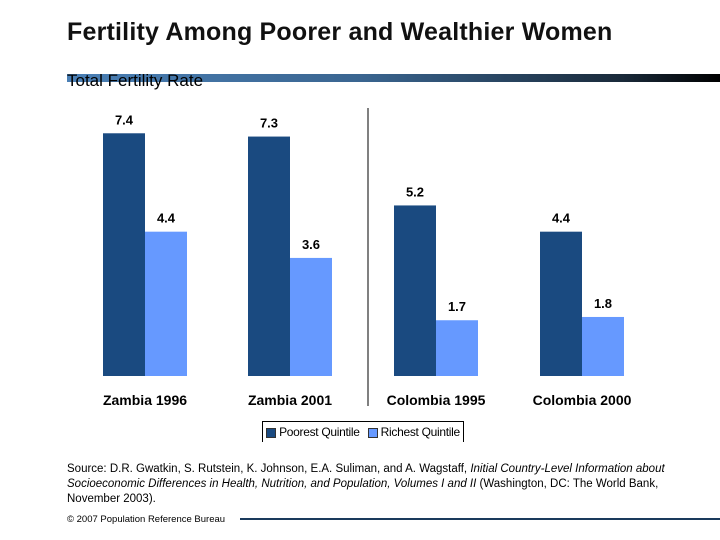 The height and width of the screenshot is (540, 720). Describe the element at coordinates (603, 303) in the screenshot. I see `data-label: 1.8` at that location.